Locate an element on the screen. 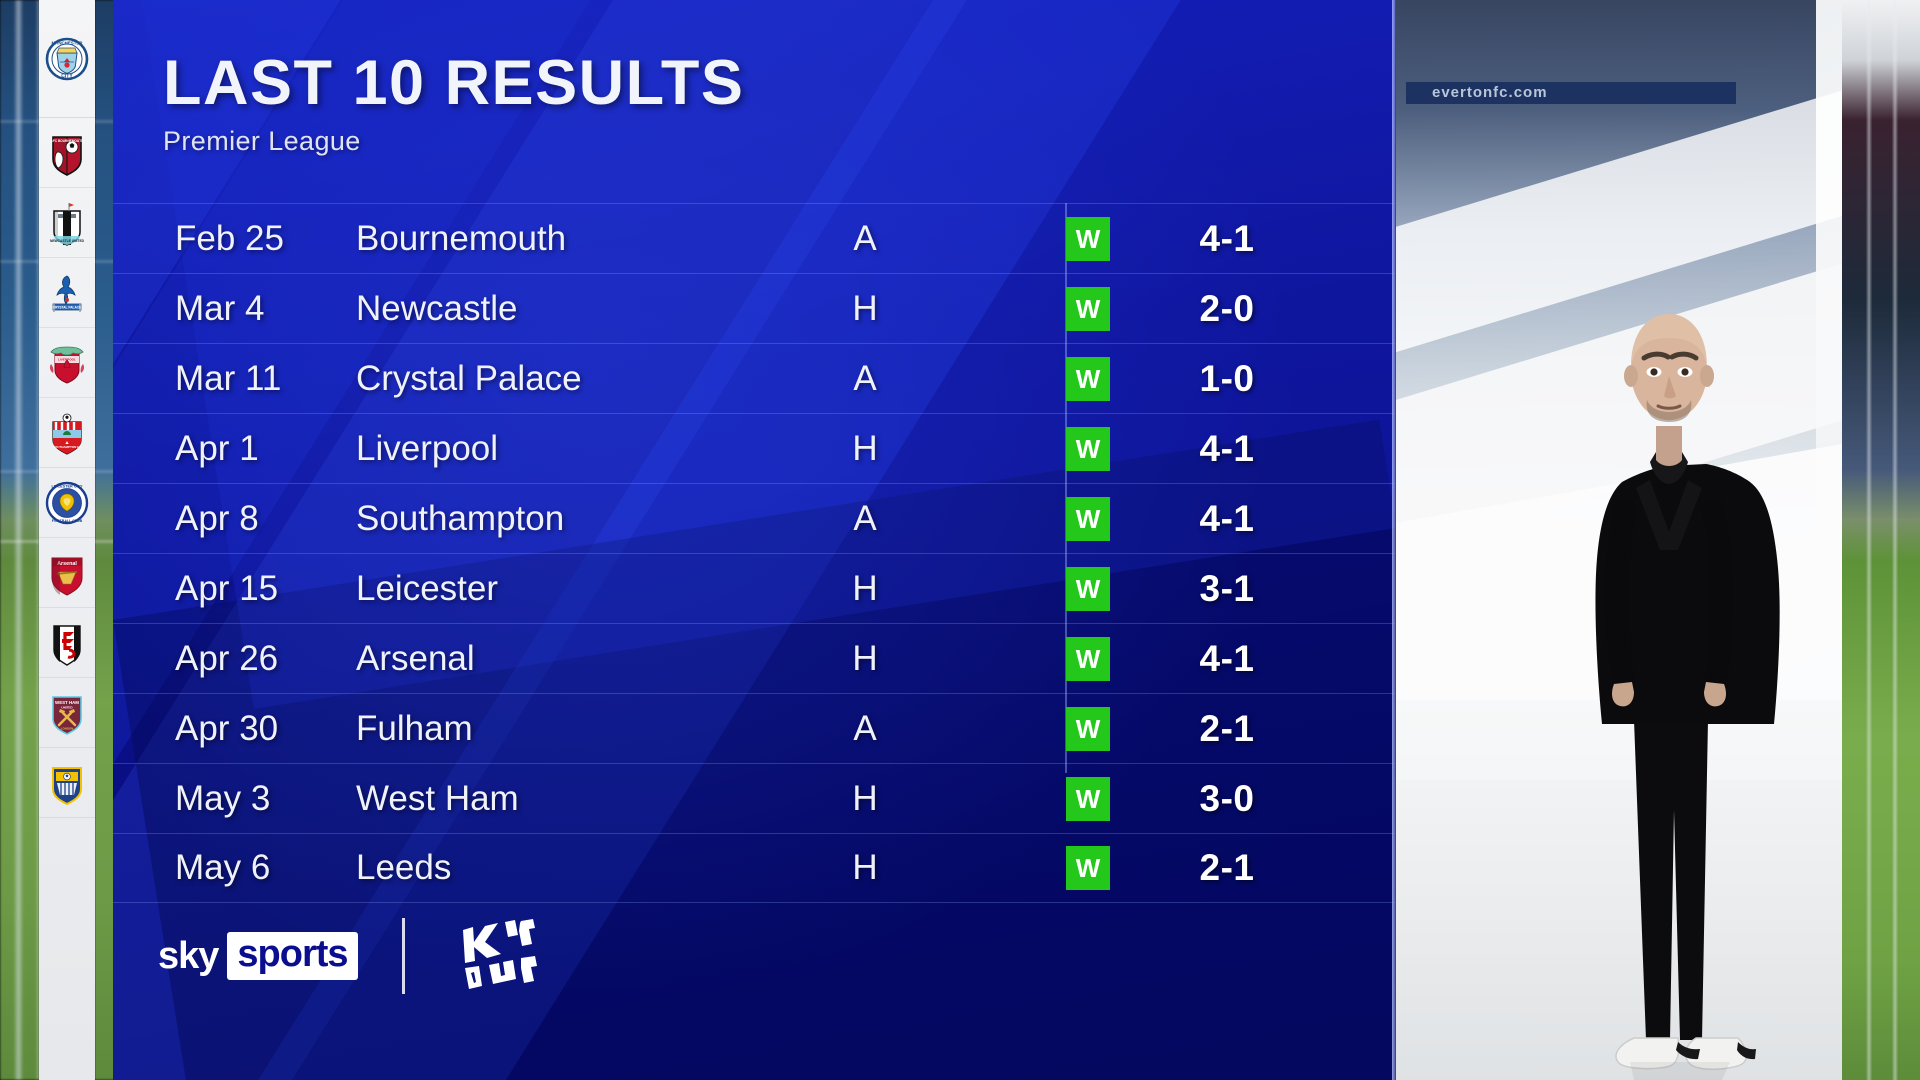 The width and height of the screenshot is (1920, 1080). table-row: Mar 11 Crystal Palace A W 1-0 is located at coordinates (754, 378).